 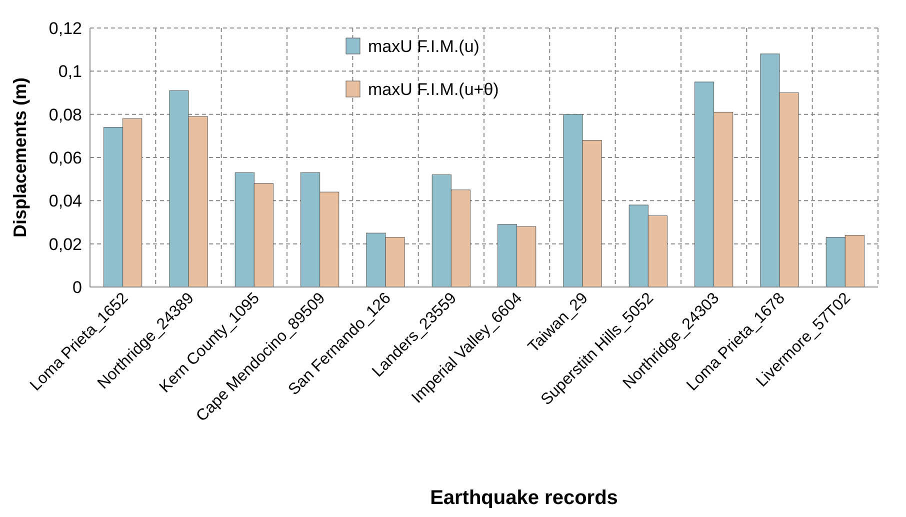 What do you see at coordinates (524, 498) in the screenshot?
I see `x-axis-title: Earthquake records` at bounding box center [524, 498].